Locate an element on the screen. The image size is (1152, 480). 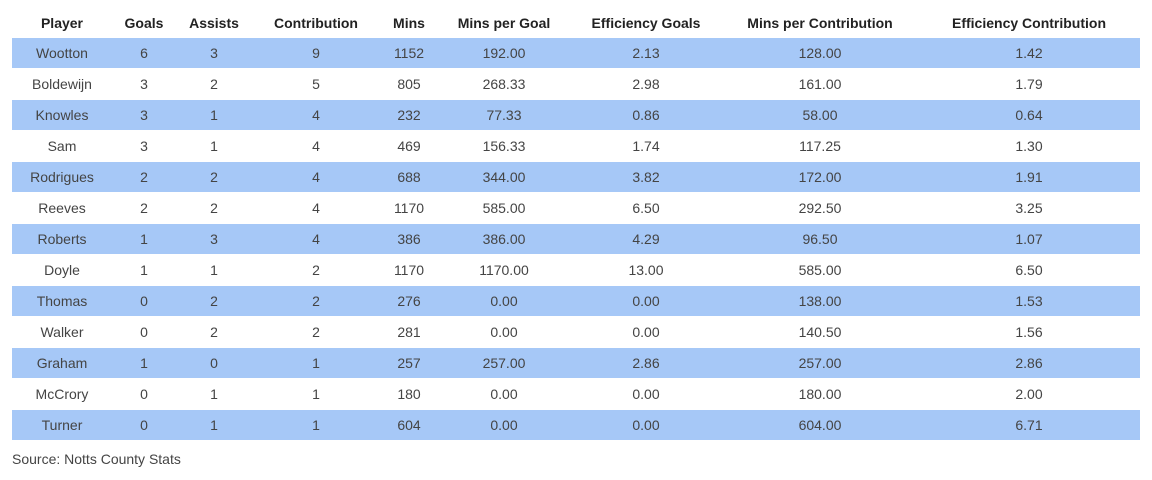
table-cell: 13.00 is located at coordinates (646, 270).